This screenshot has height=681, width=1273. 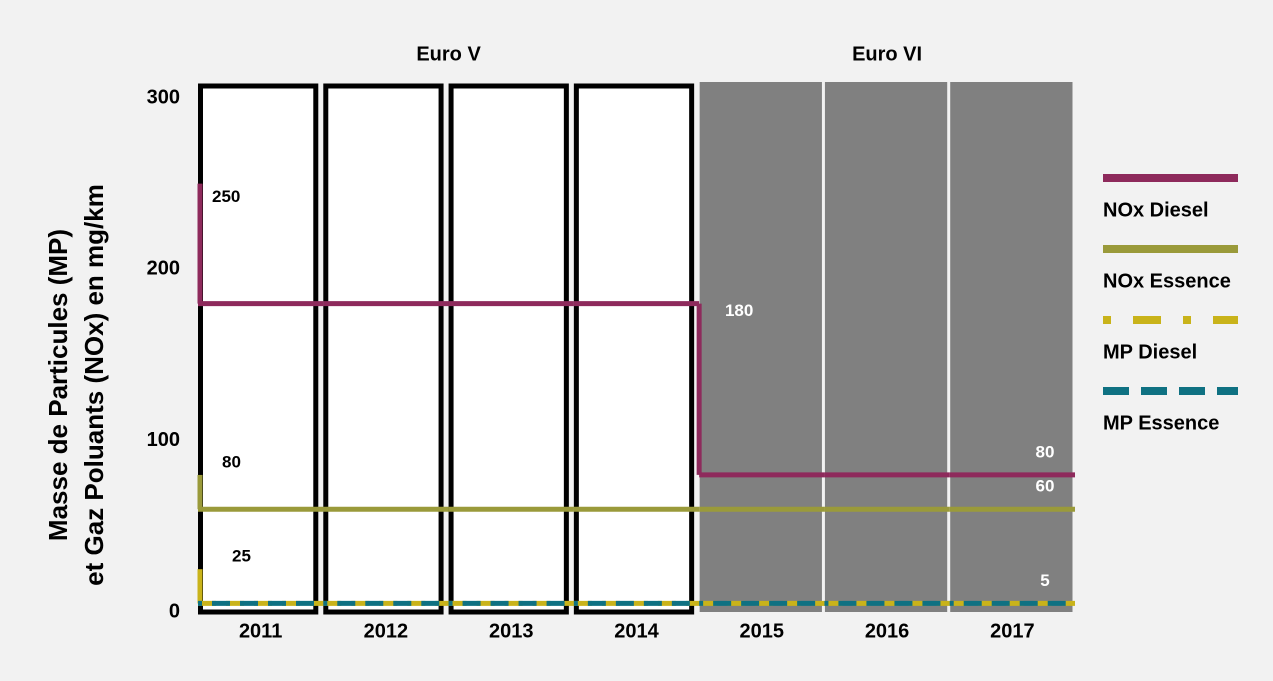 I want to click on legend-label: NOx Diesel, so click(x=1156, y=210).